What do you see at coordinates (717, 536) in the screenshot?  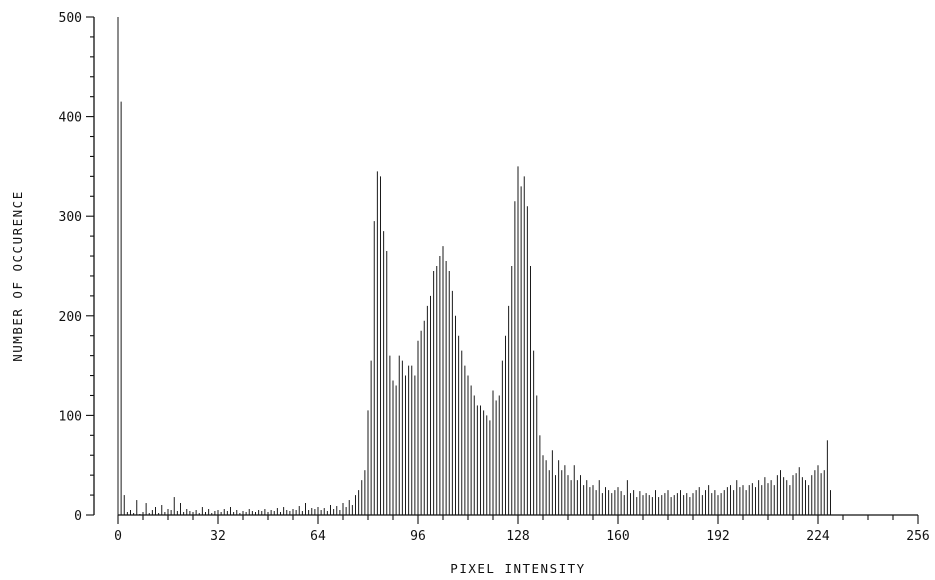 I see `x-tick-label: 192` at bounding box center [717, 536].